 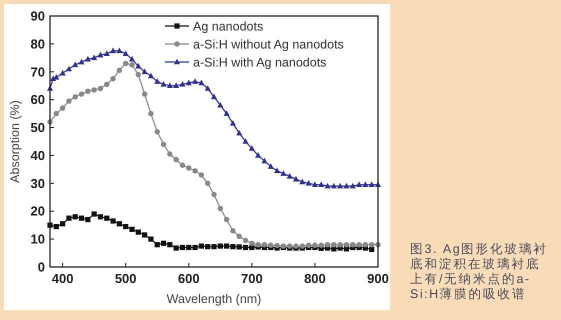 I want to click on x-tick-label: 900, so click(x=378, y=278).